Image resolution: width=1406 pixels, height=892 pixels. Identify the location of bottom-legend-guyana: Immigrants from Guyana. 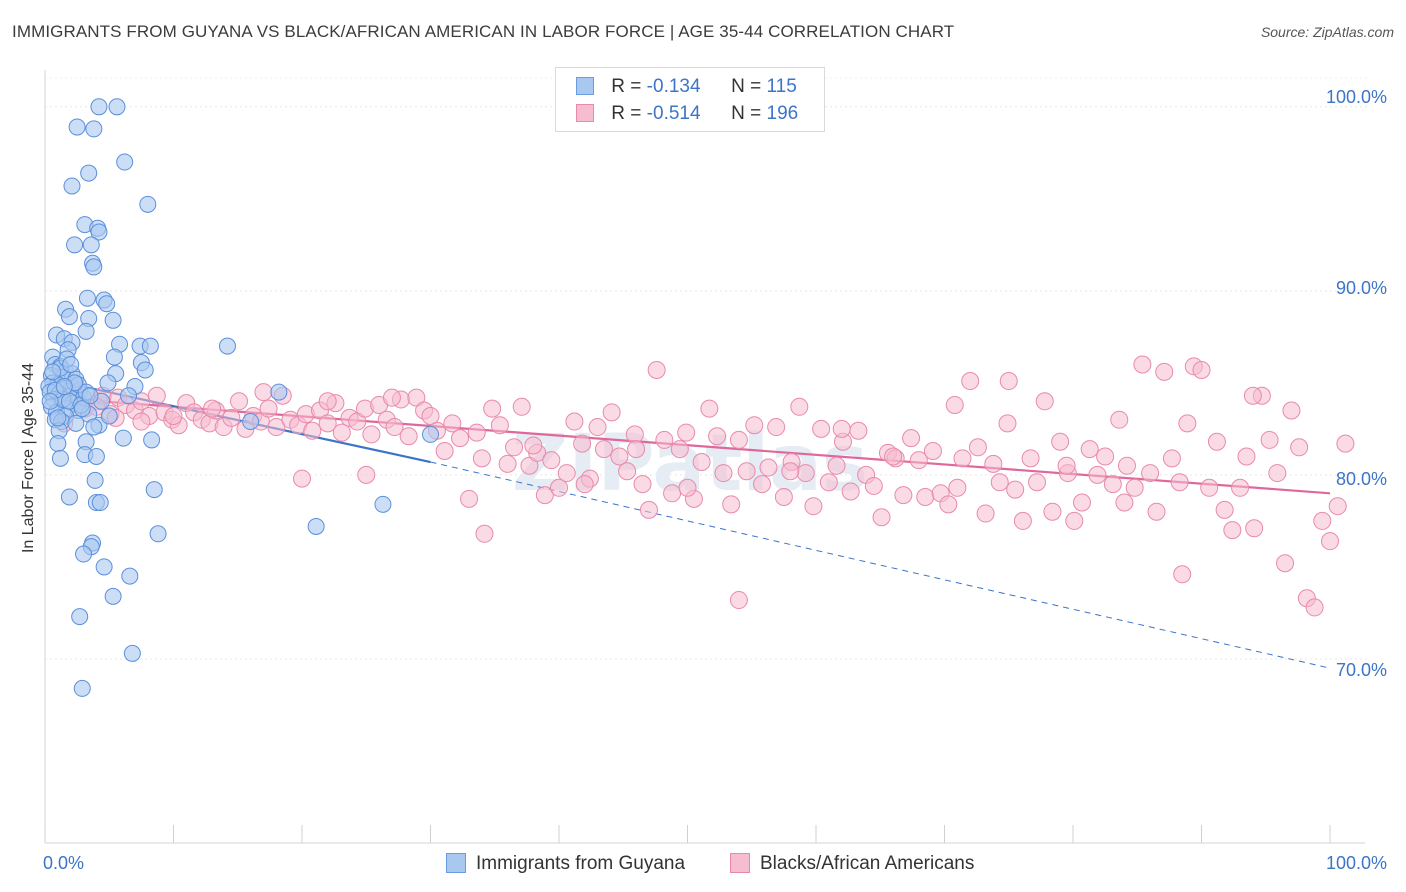
(565, 864).